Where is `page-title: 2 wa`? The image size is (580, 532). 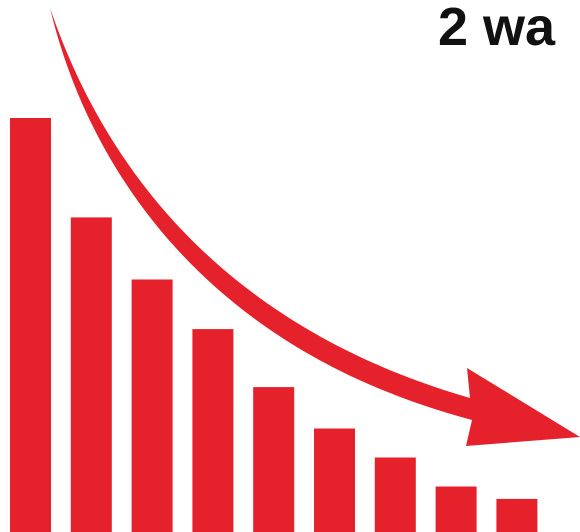 page-title: 2 wa is located at coordinates (497, 28).